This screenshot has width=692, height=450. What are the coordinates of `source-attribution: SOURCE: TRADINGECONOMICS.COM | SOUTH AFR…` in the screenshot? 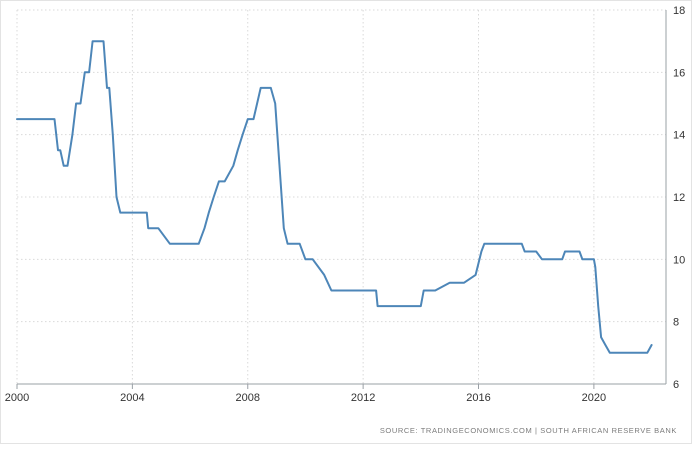 It's located at (528, 430).